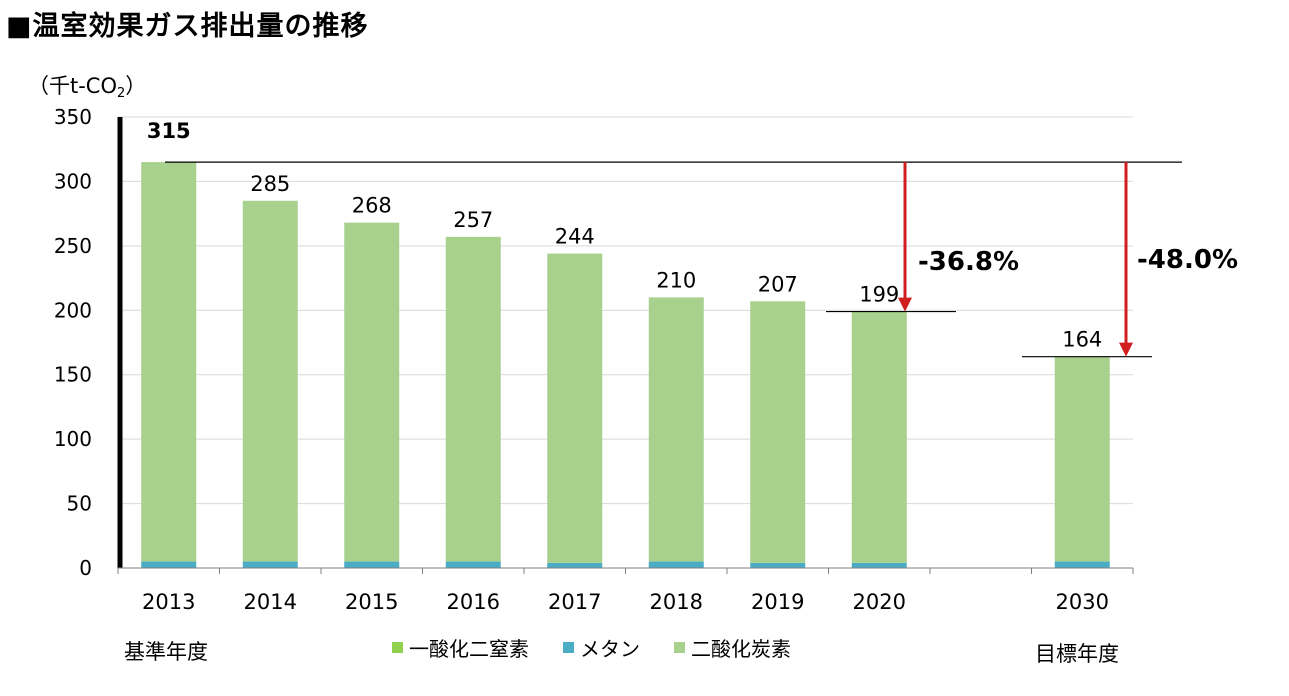 Image resolution: width=1289 pixels, height=696 pixels. What do you see at coordinates (778, 284) in the screenshot?
I see `data-label: 207` at bounding box center [778, 284].